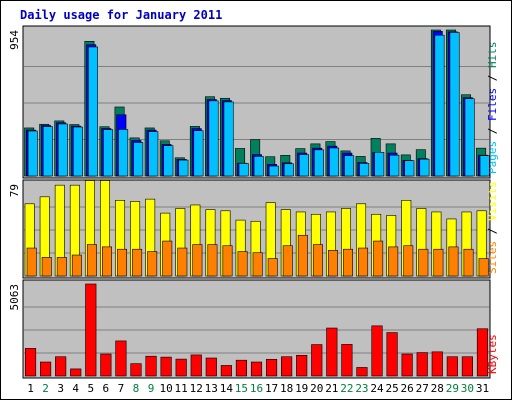 This screenshot has height=405, width=512. What do you see at coordinates (75, 388) in the screenshot?
I see `day-label: 4` at bounding box center [75, 388].